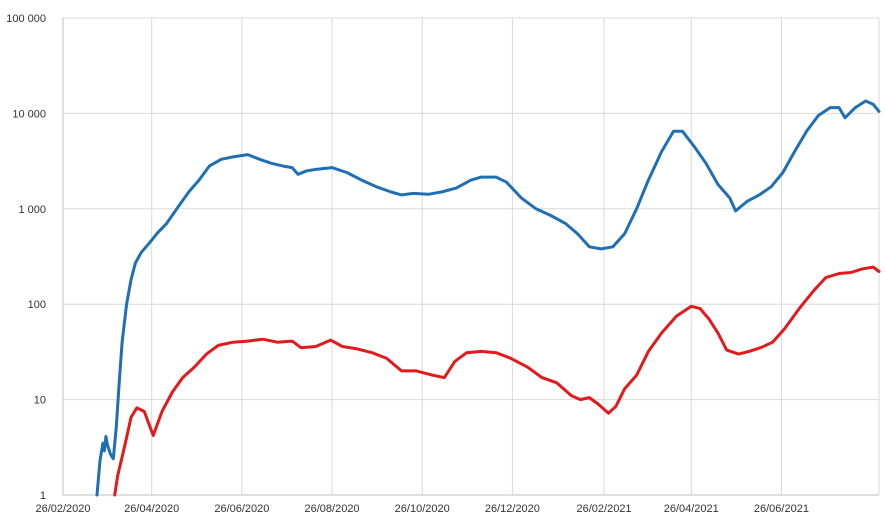 The width and height of the screenshot is (886, 531). Describe the element at coordinates (40, 401) in the screenshot. I see `y-tick-label: 10` at that location.